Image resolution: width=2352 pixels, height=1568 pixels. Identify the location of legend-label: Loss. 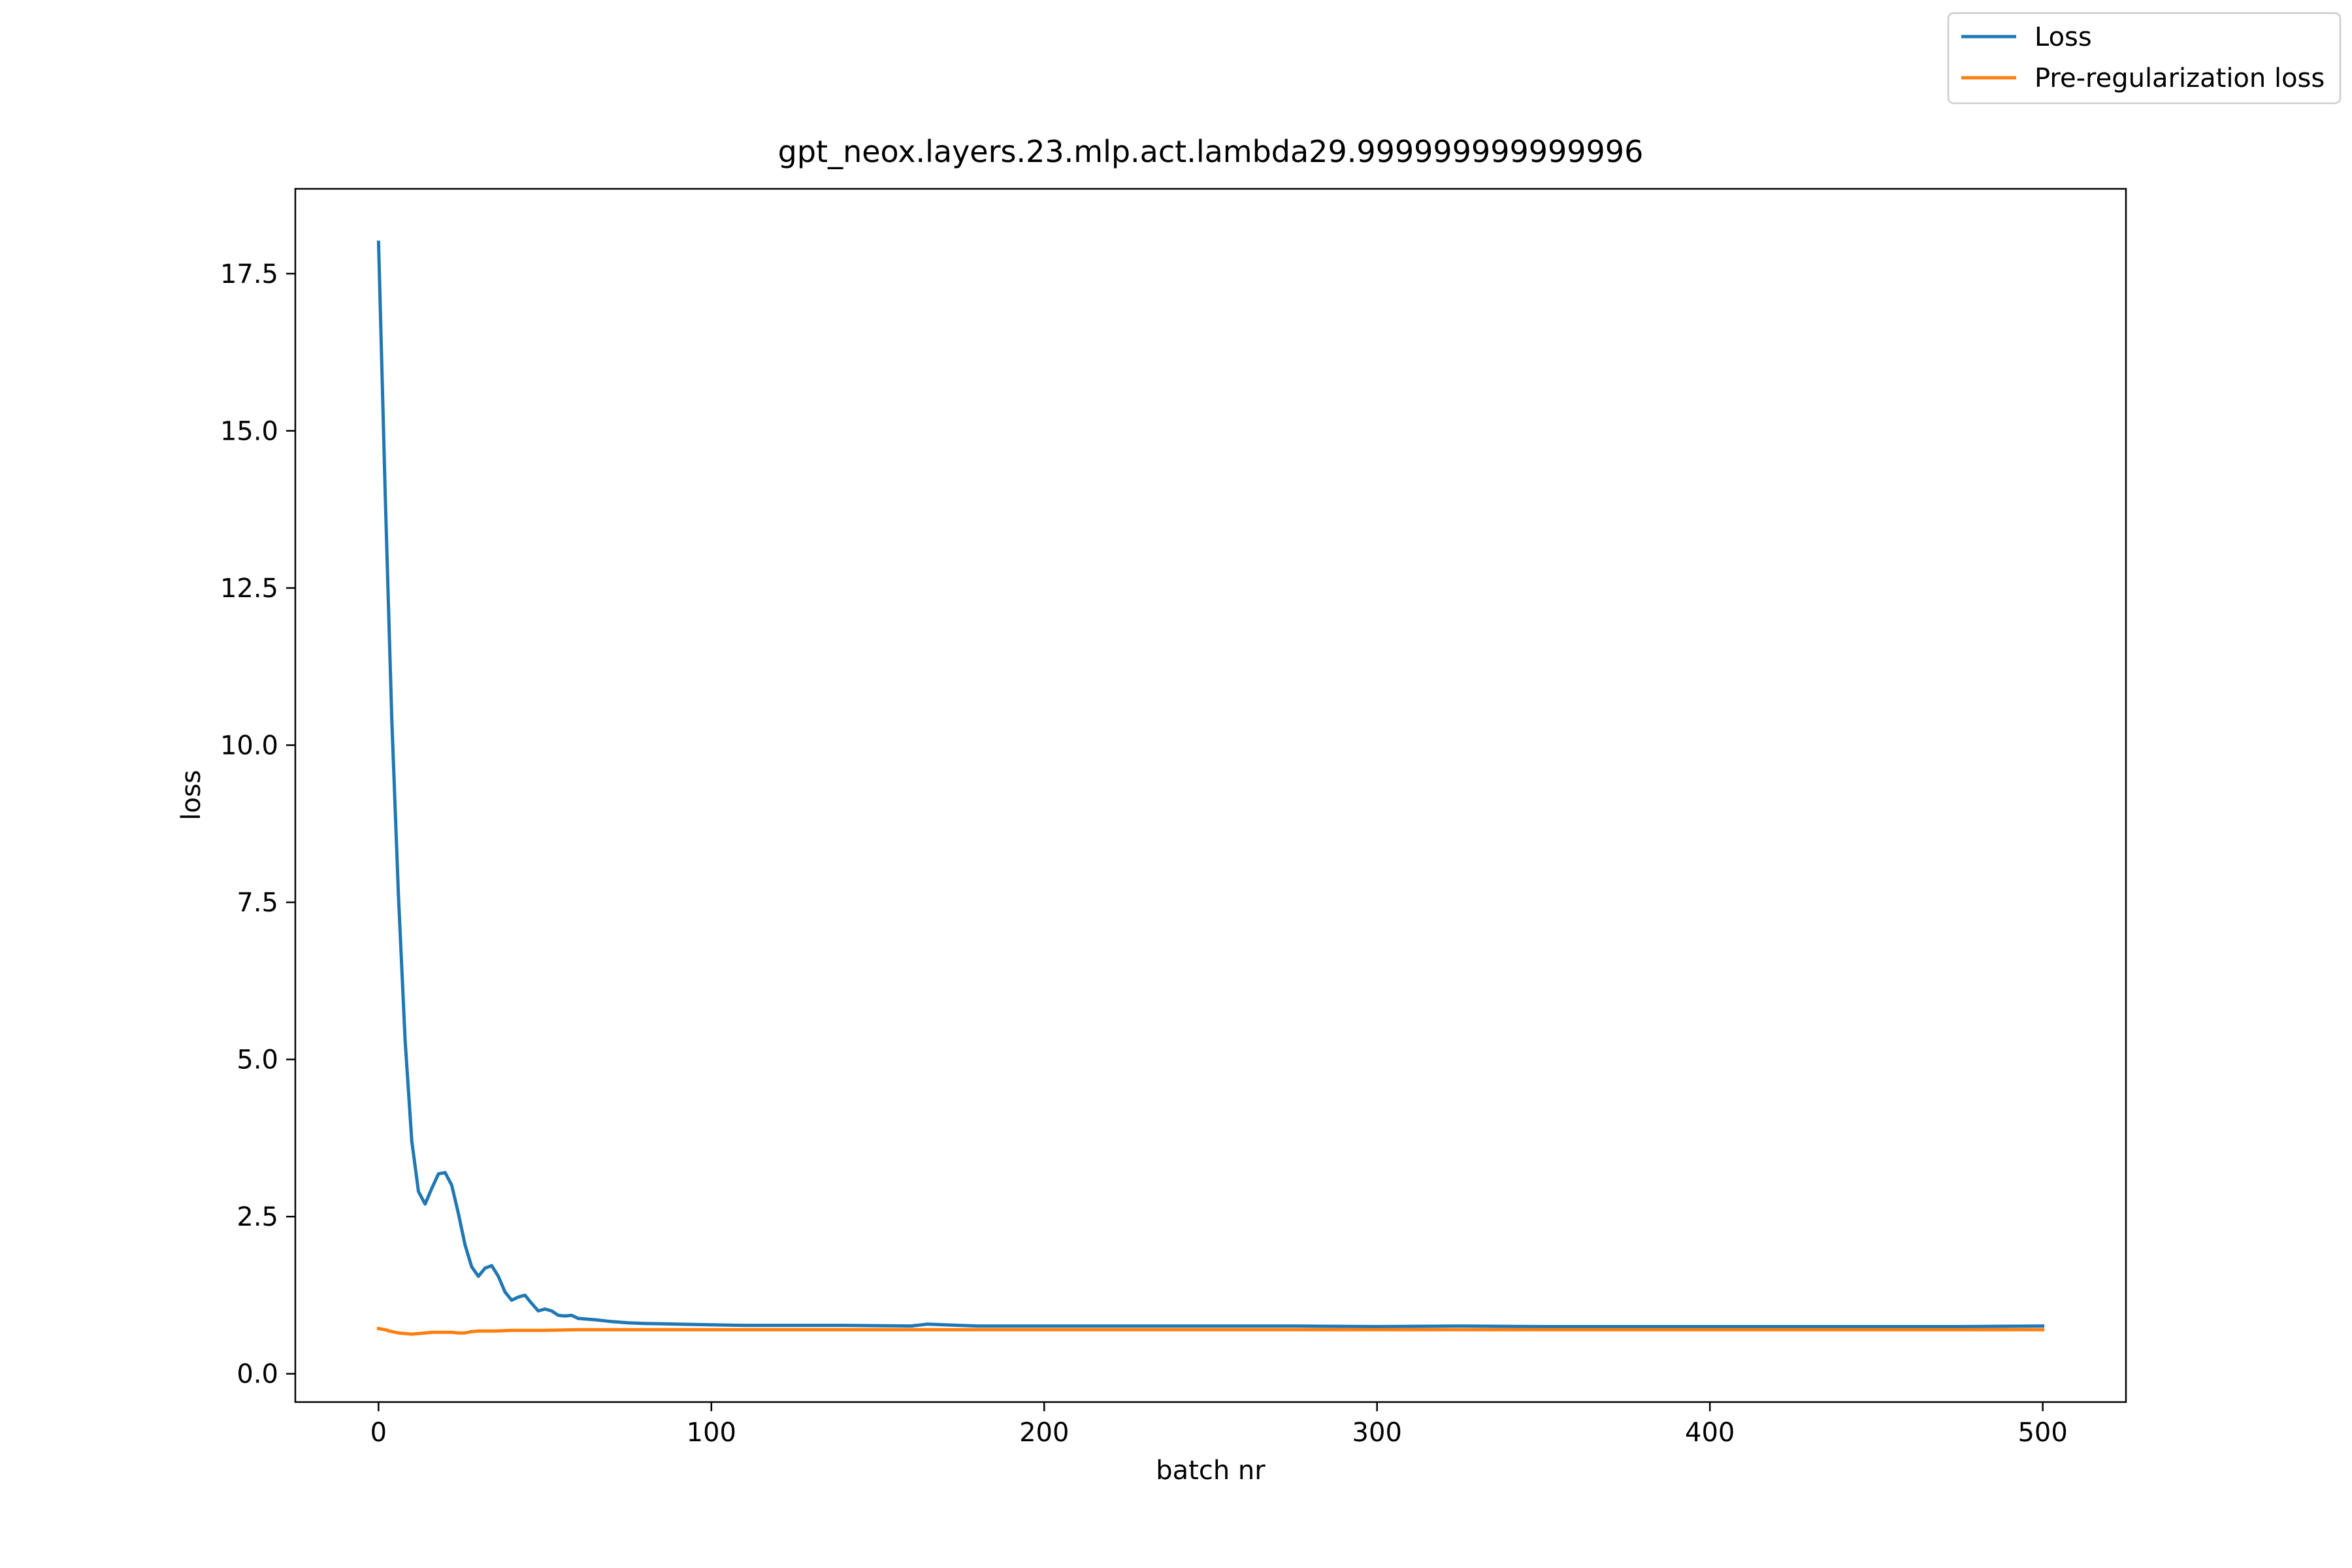
(2063, 37).